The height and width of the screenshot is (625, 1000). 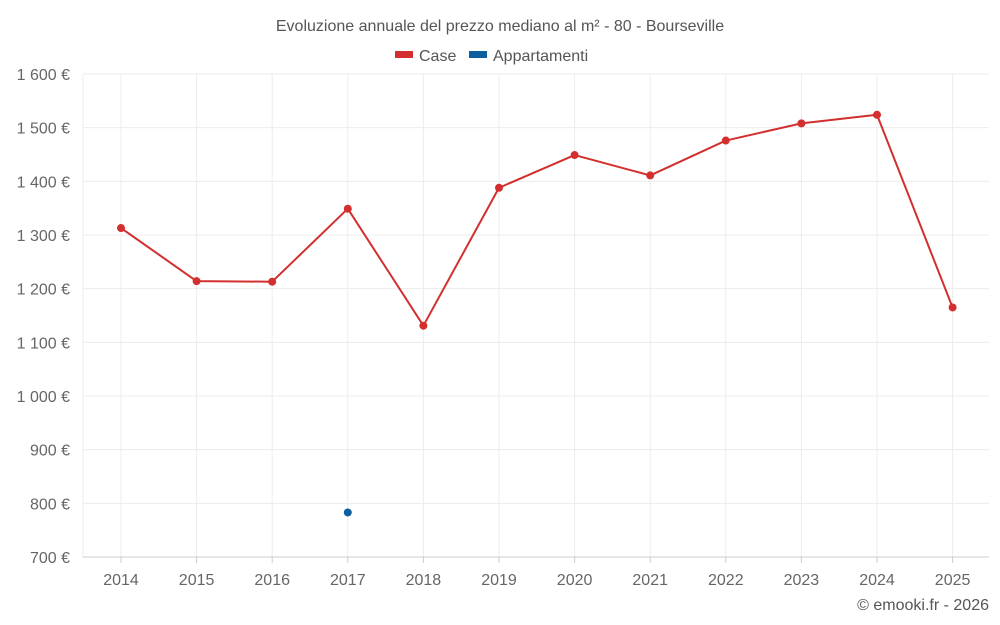 I want to click on x-tick-label: 2019, so click(x=499, y=580).